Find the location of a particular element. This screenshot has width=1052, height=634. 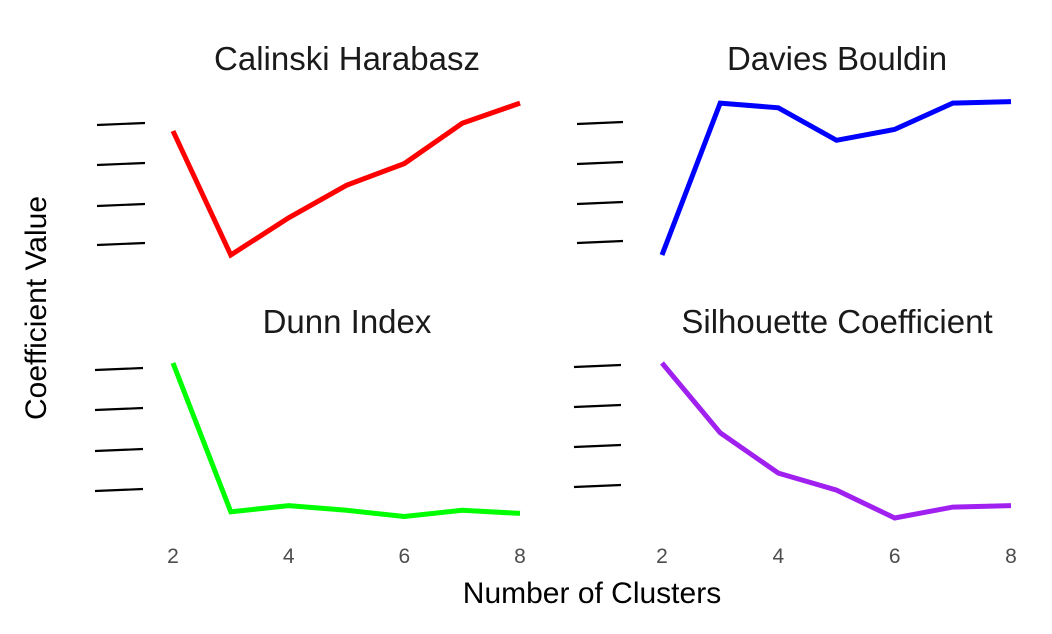

y-axis-title: Coefficient Value is located at coordinates (36, 308).